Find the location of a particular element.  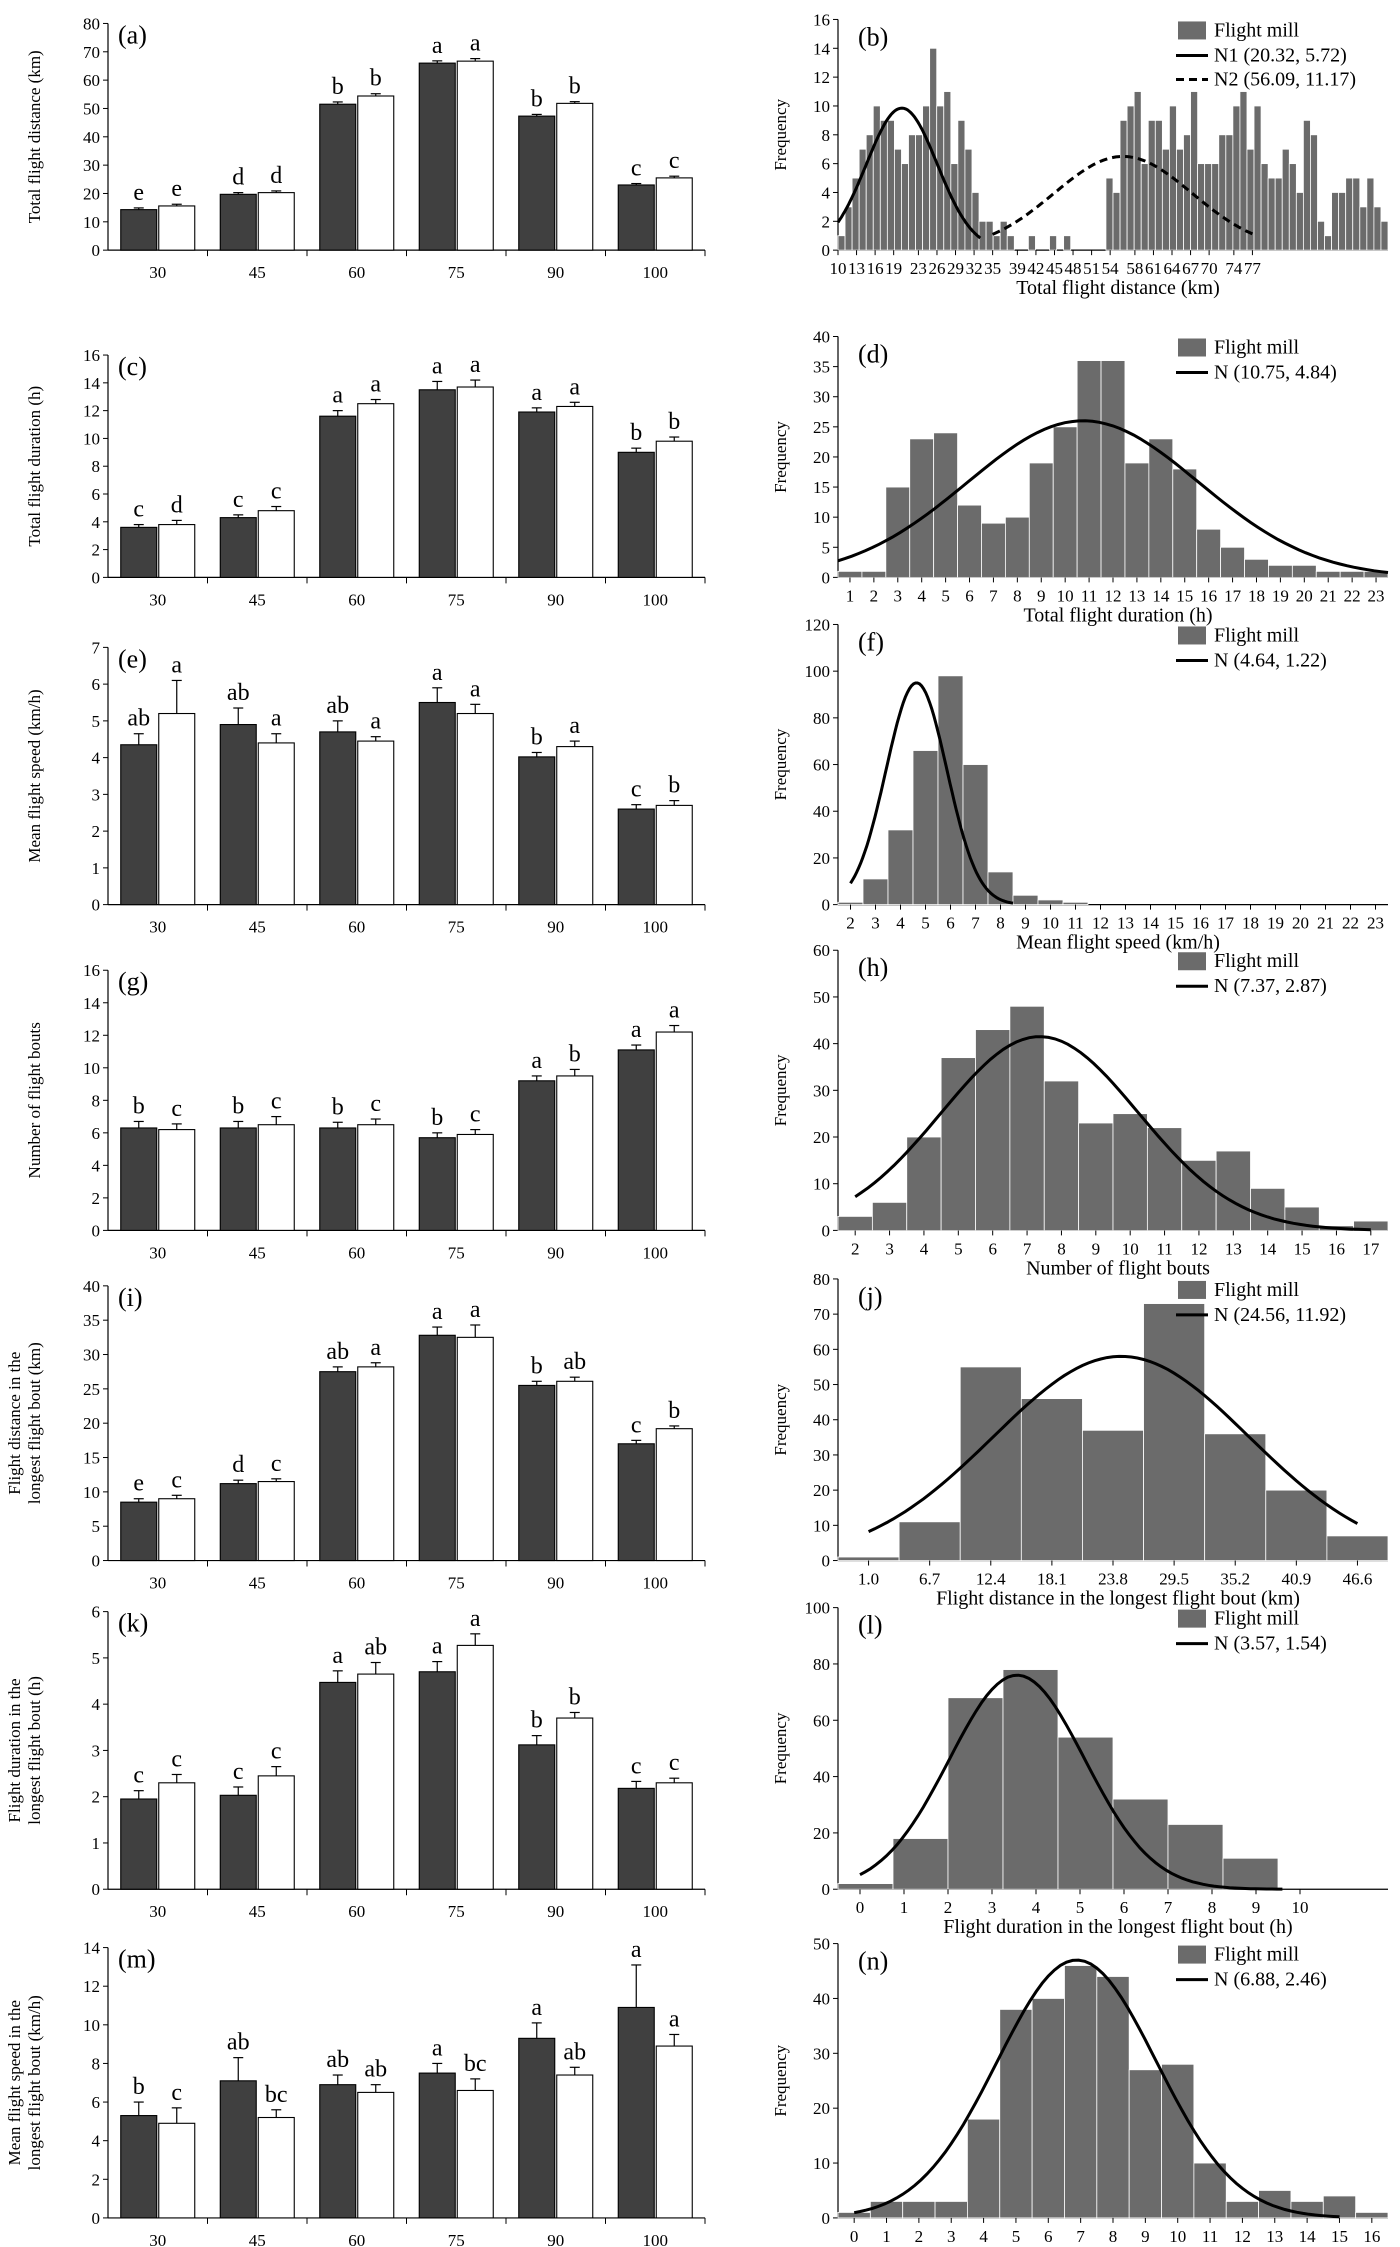

panel-i-sig-letter: c is located at coordinates (176, 1480).